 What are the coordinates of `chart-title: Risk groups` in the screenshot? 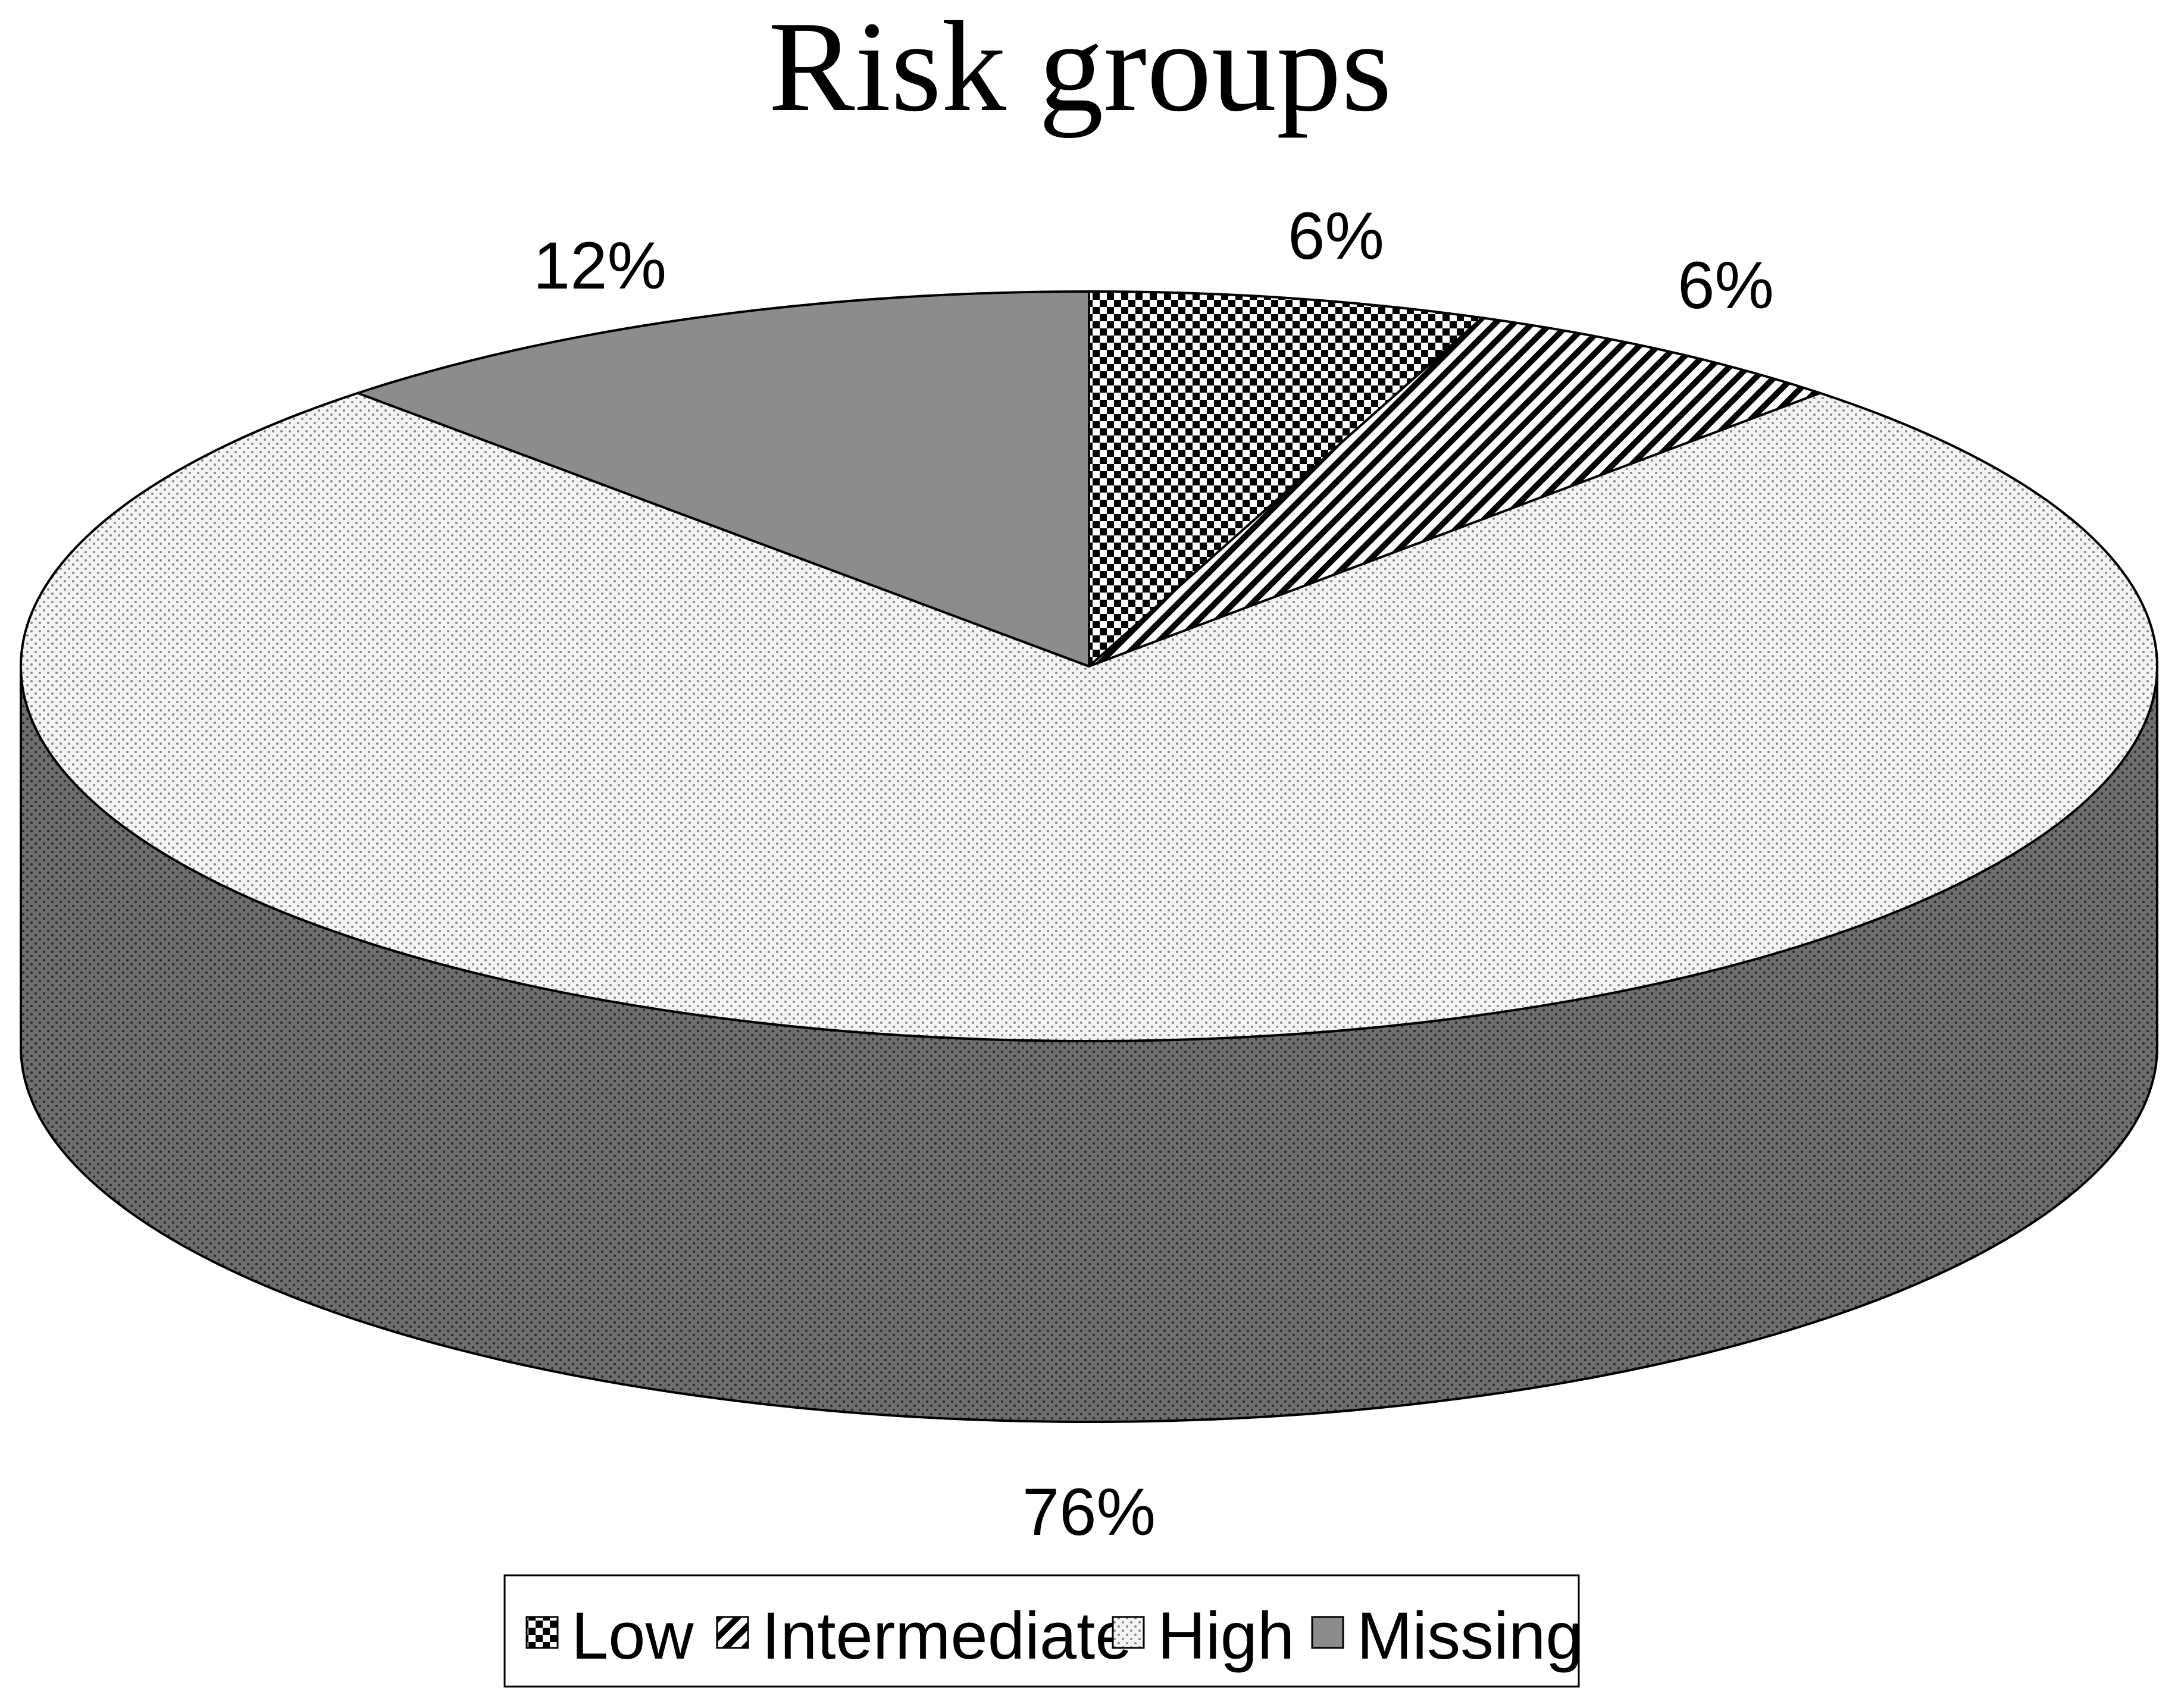 It's located at (1080, 69).